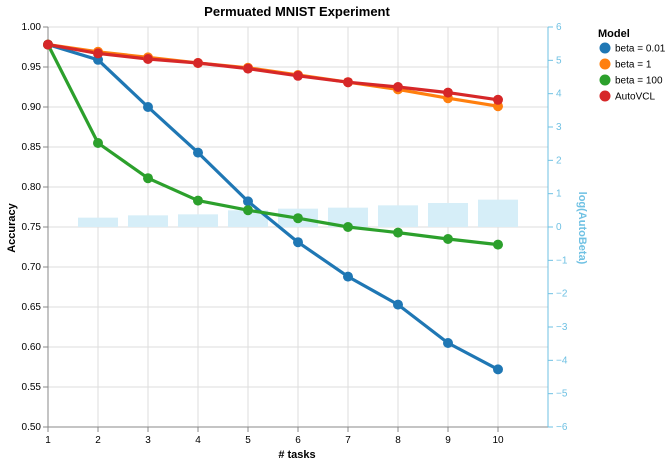 This screenshot has width=671, height=469. I want to click on y-tick-label: 0.80, so click(32, 187).